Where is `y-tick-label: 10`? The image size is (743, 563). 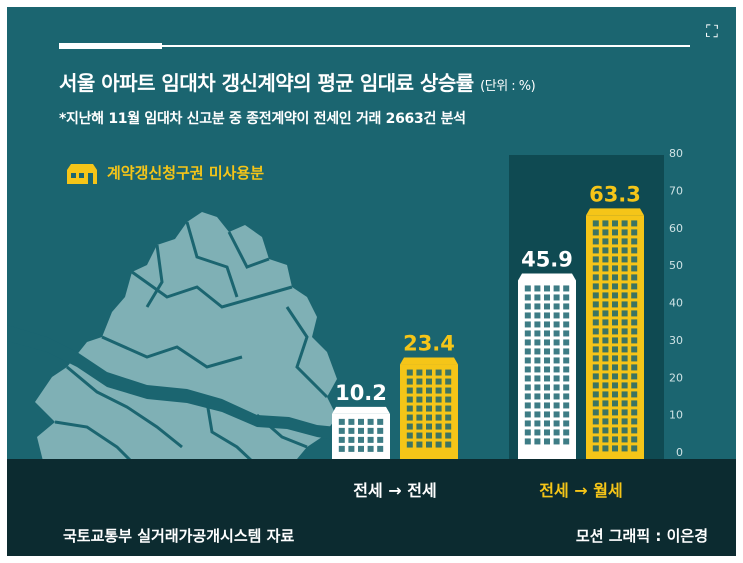
y-tick-label: 10 is located at coordinates (676, 415).